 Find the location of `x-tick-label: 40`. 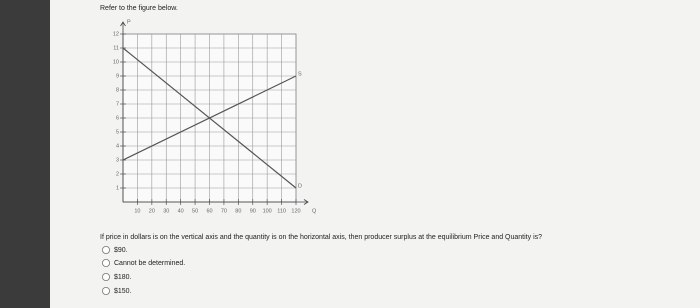

x-tick-label: 40 is located at coordinates (181, 211).